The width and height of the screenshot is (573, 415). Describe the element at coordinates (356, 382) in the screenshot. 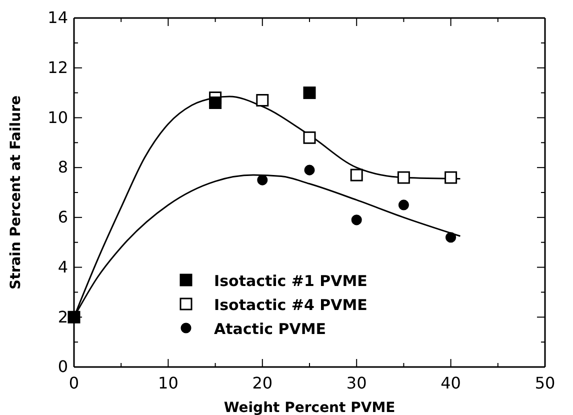

I see `x-tick-label: 30` at that location.